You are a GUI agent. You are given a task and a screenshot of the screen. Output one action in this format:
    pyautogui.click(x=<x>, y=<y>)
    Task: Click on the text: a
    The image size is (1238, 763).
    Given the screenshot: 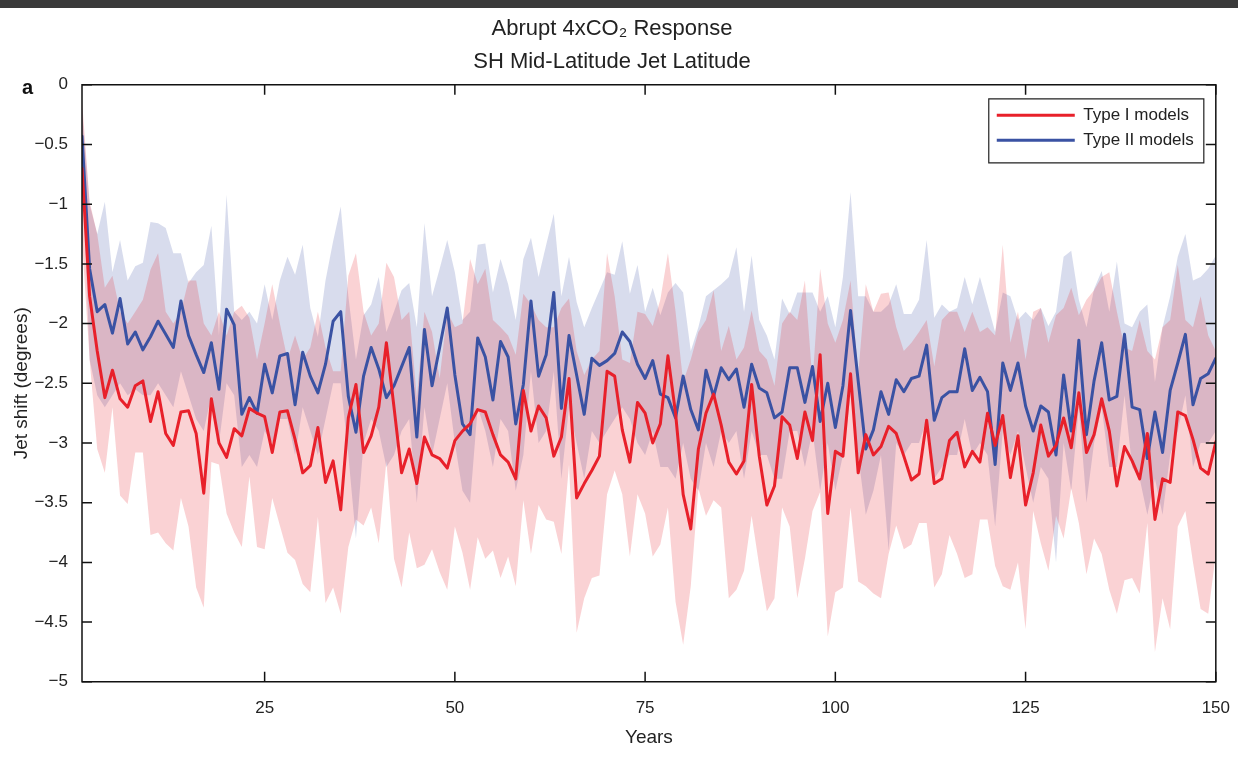 What is the action you would take?
    pyautogui.click(x=28, y=87)
    